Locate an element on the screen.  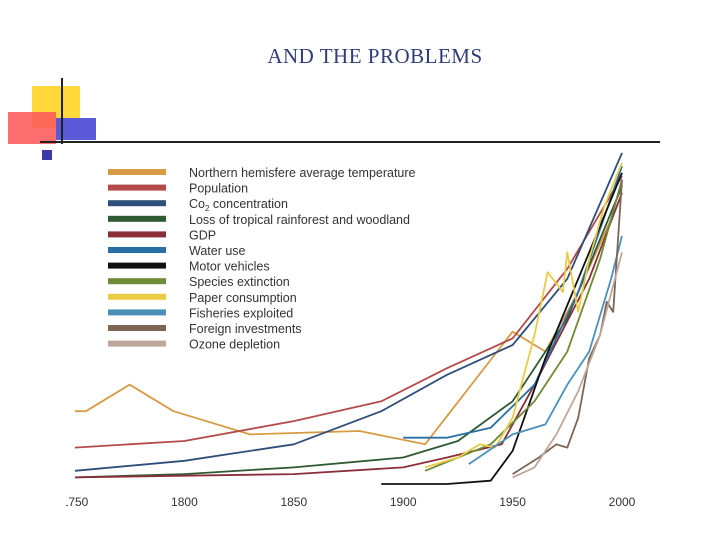
decor-blue-square is located at coordinates (76, 129).